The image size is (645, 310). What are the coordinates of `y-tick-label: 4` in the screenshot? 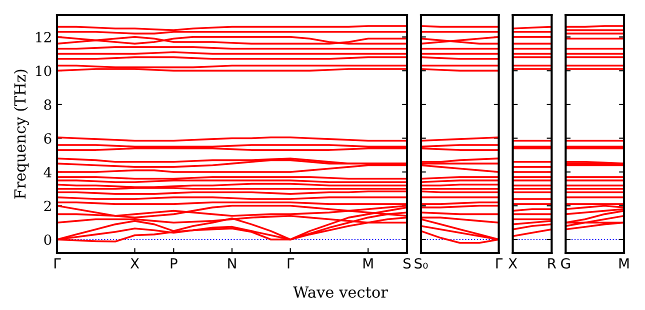 It's located at (48, 172).